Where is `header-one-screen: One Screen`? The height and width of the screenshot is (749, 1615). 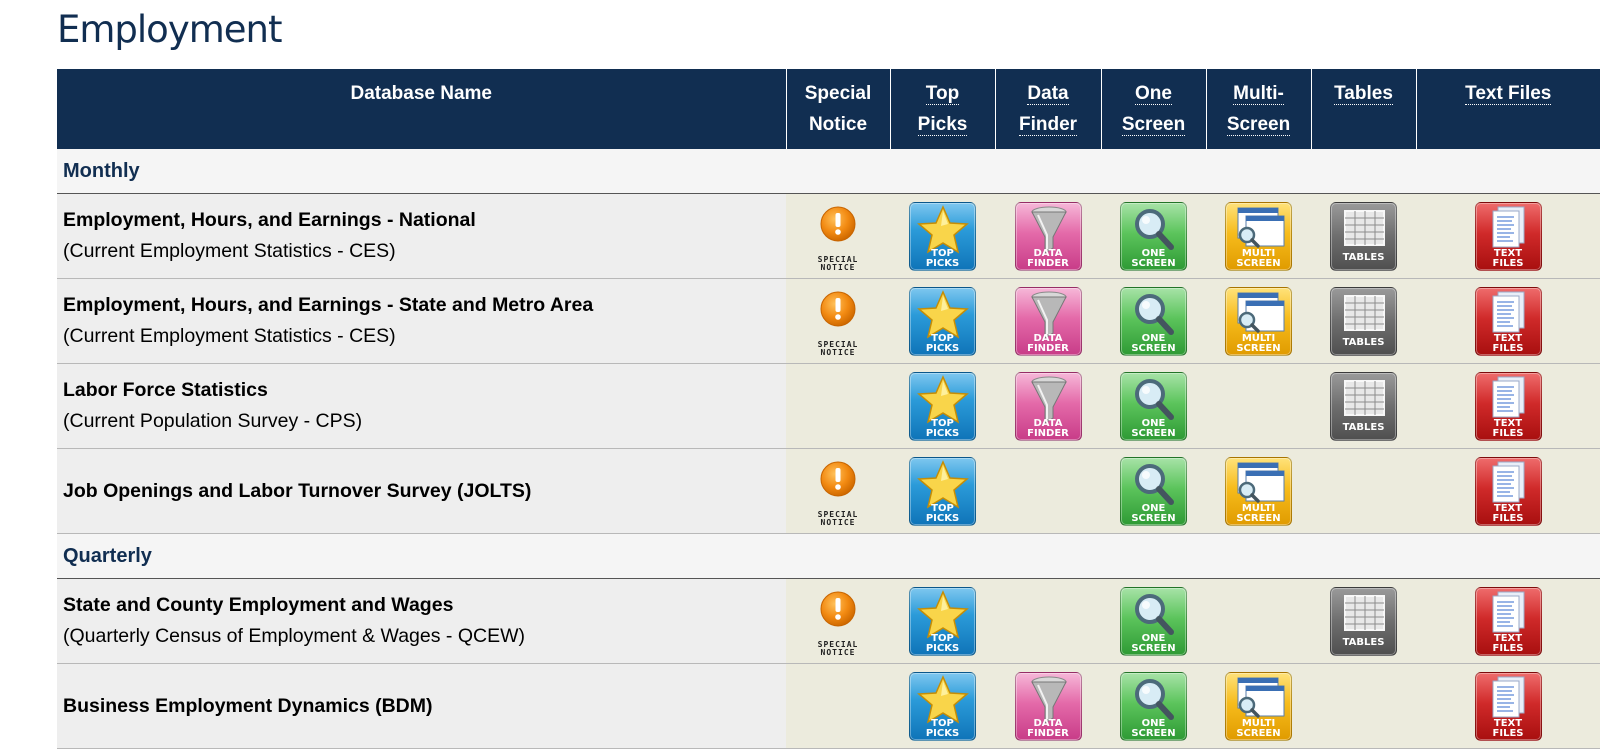
header-one-screen: One Screen is located at coordinates (1153, 109).